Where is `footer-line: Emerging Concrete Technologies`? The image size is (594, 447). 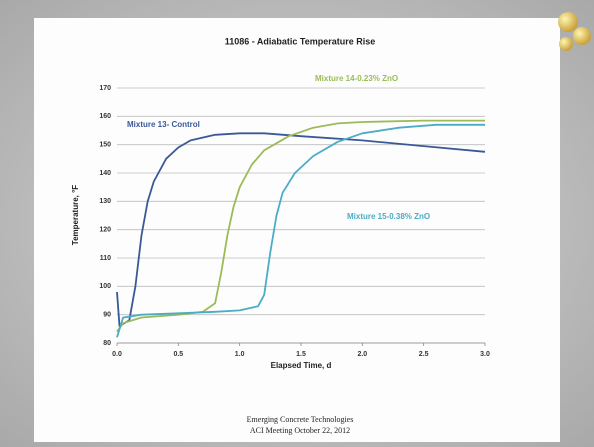 footer-line: Emerging Concrete Technologies is located at coordinates (300, 419).